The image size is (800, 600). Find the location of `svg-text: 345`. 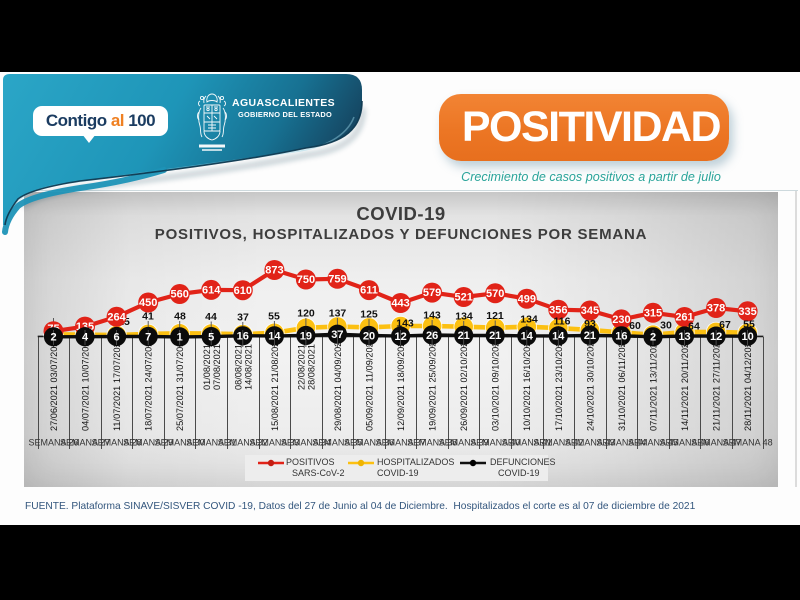

svg-text: 345 is located at coordinates (590, 311).